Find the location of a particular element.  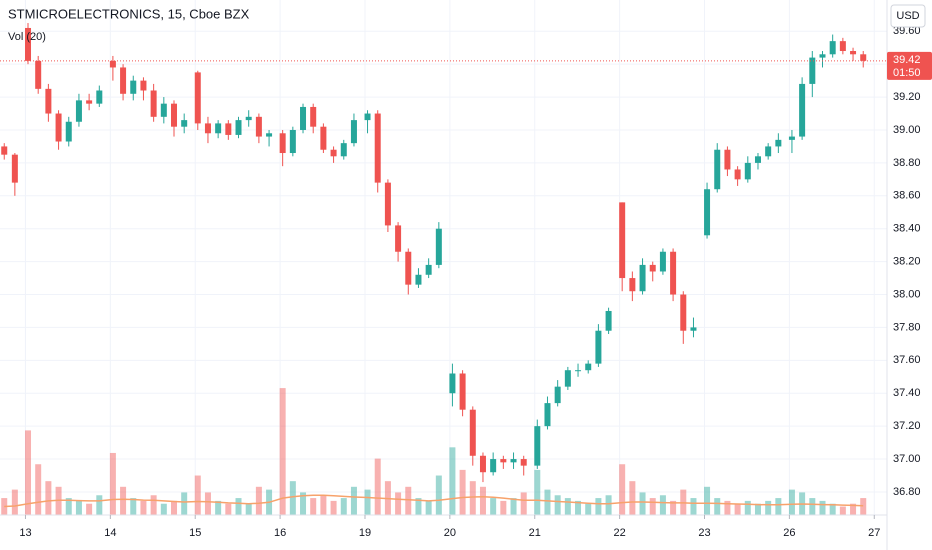

x-tick-label: 21 is located at coordinates (535, 533).